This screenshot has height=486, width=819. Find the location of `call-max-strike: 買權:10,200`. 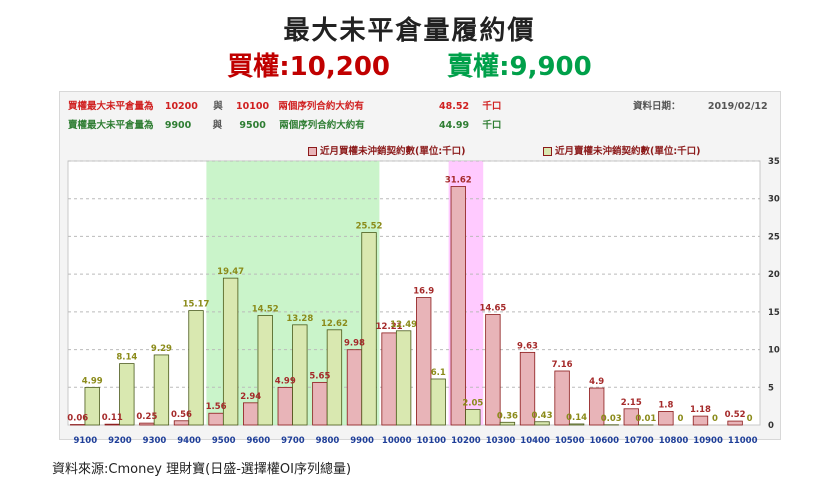

call-max-strike: 買權:10,200 is located at coordinates (309, 67).